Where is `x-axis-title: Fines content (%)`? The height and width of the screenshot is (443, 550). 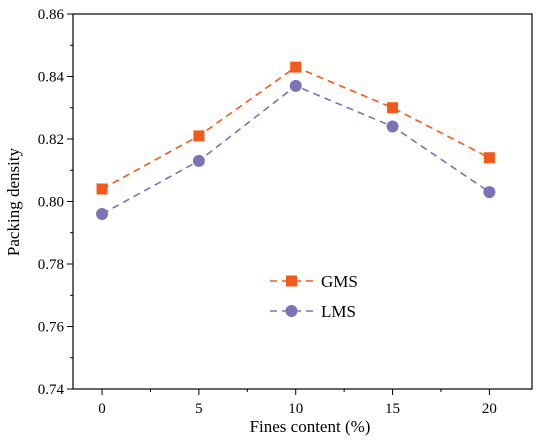 x-axis-title: Fines content (%) is located at coordinates (310, 426).